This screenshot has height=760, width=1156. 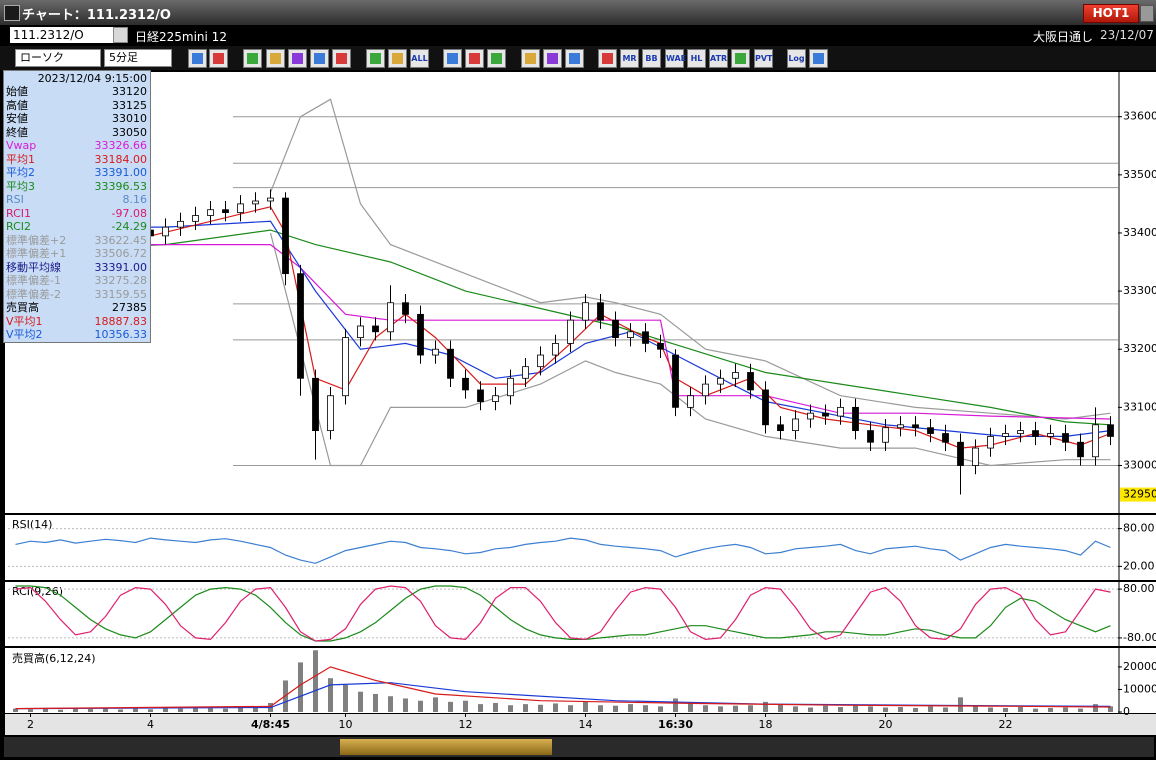 What do you see at coordinates (61, 35) in the screenshot?
I see `symbol-input: 111.2312/O` at bounding box center [61, 35].